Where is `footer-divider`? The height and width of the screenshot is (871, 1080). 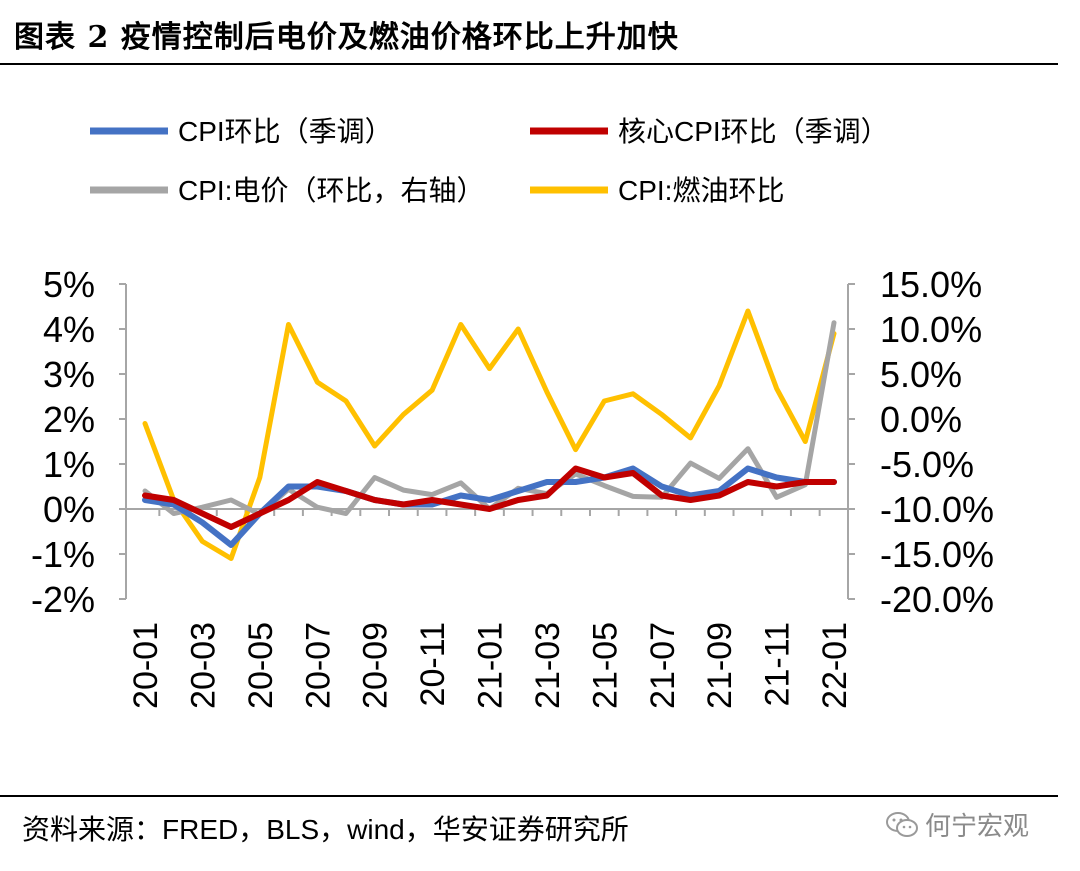
footer-divider is located at coordinates (529, 796).